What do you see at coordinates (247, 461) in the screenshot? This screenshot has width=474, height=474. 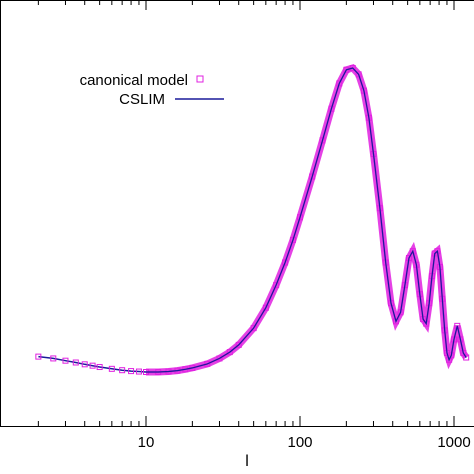 I see `x-axis-label: l` at bounding box center [247, 461].